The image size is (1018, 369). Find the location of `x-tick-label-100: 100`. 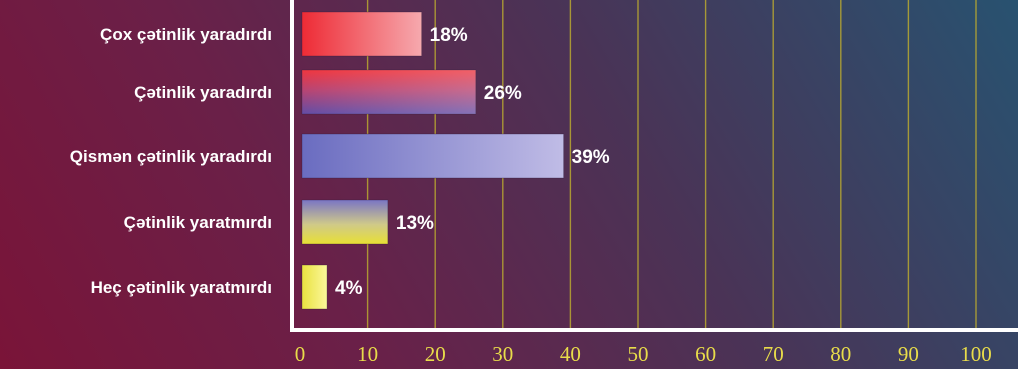

x-tick-label-100: 100 is located at coordinates (976, 354).